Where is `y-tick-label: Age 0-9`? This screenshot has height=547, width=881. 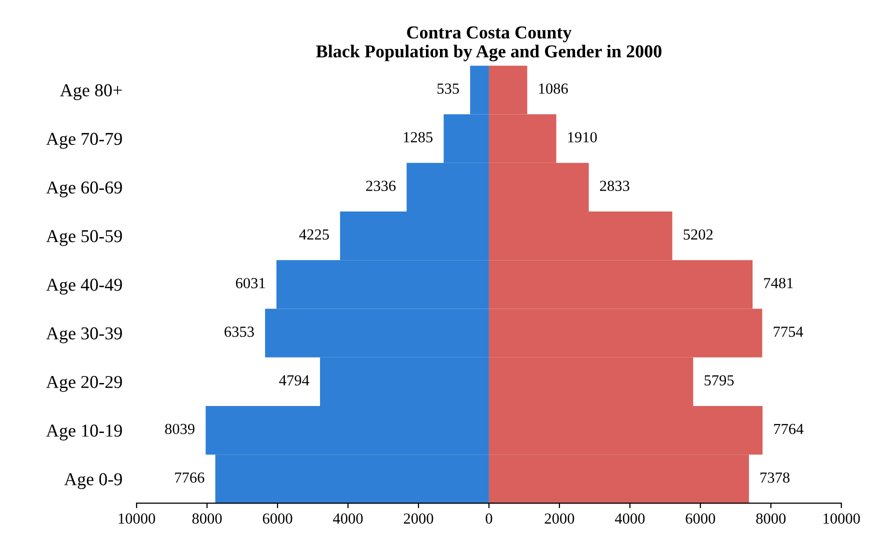 y-tick-label: Age 0-9 is located at coordinates (93, 481).